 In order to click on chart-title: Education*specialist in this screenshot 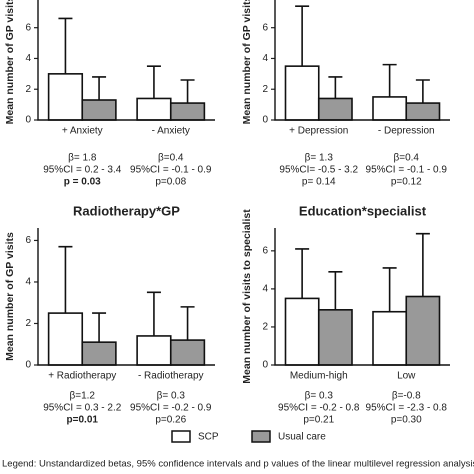, I will do `click(363, 210)`.